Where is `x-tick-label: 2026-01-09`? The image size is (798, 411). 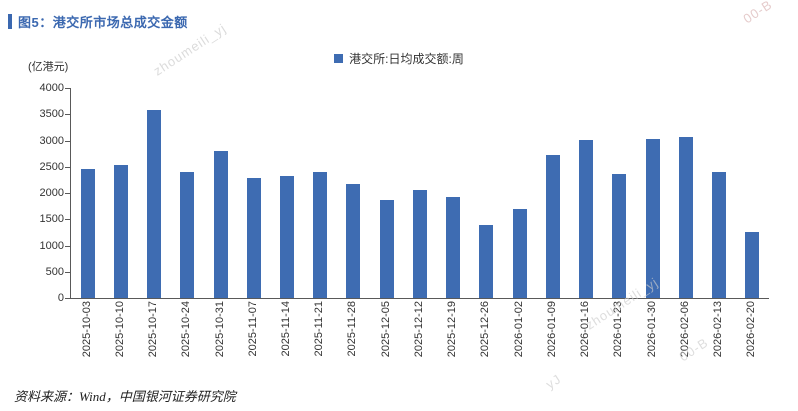 x-tick-label: 2026-01-09 is located at coordinates (551, 329).